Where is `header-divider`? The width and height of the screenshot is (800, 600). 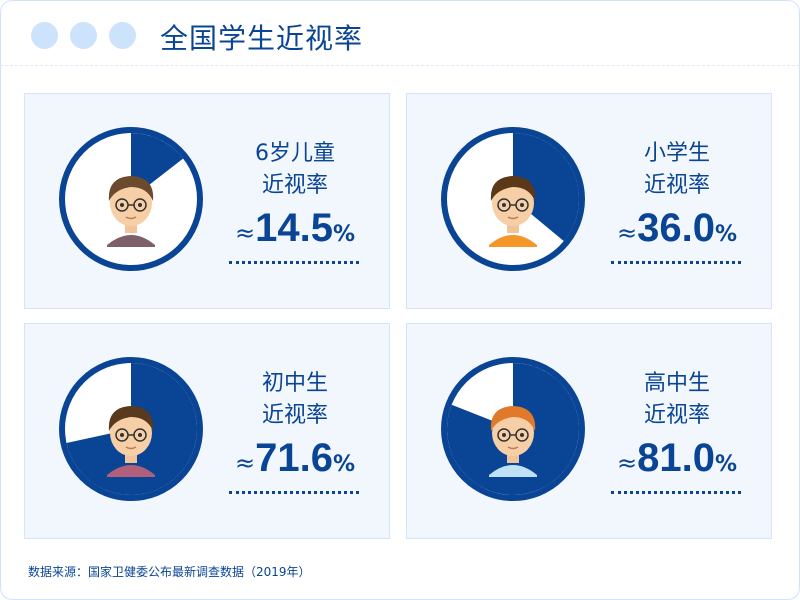 header-divider is located at coordinates (400, 65).